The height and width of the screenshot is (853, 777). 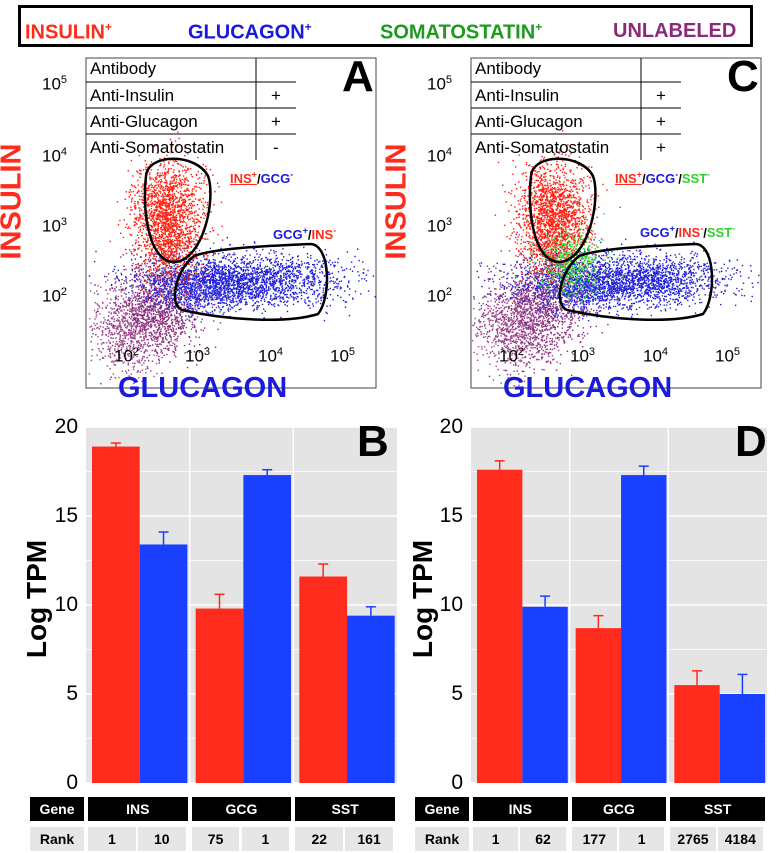 I want to click on panel-letter-b: B, so click(x=373, y=441).